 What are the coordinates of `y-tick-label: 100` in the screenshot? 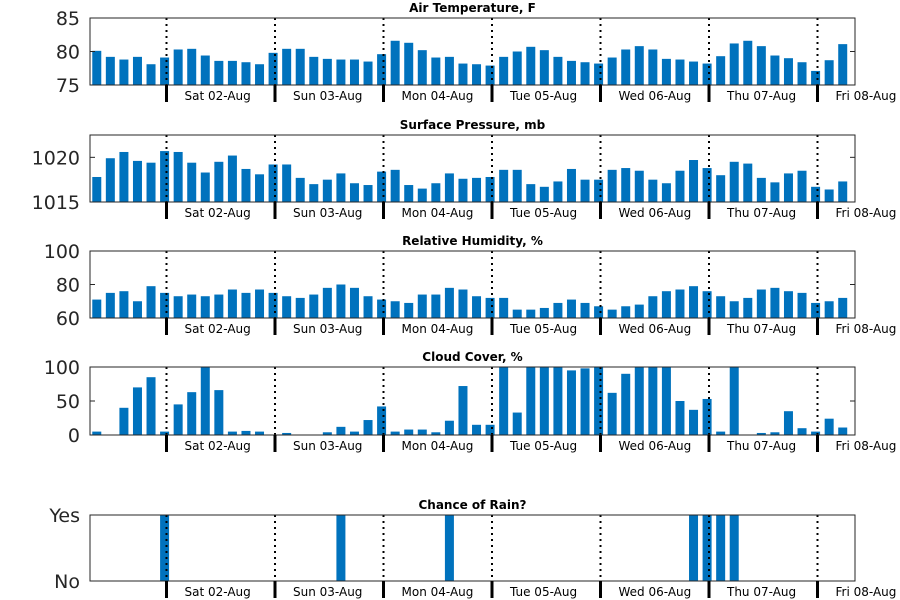 It's located at (62, 252).